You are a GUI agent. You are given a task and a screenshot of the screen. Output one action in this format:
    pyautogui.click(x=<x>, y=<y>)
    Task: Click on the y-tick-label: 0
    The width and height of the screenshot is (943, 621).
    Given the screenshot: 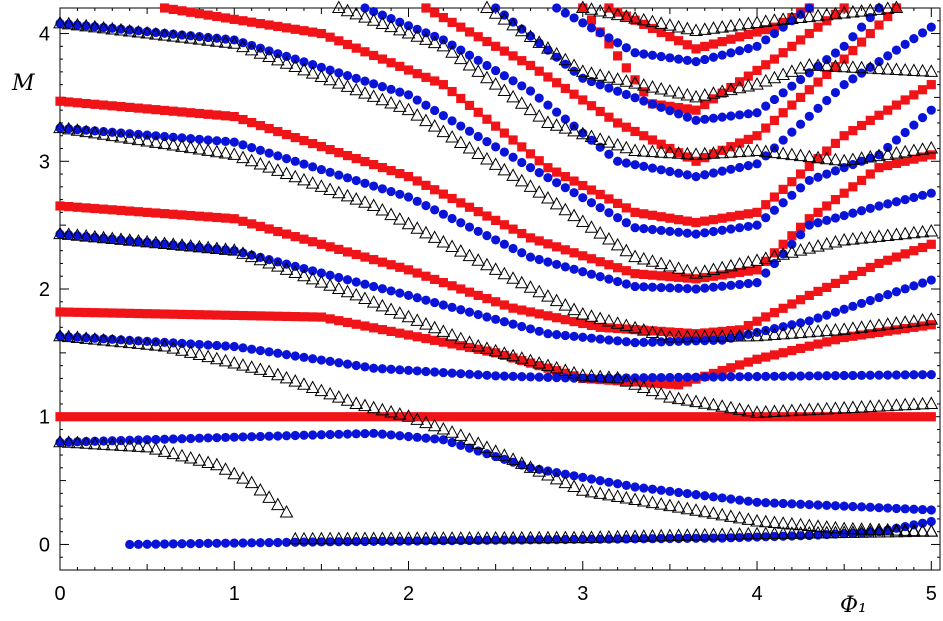 What is the action you would take?
    pyautogui.click(x=44, y=545)
    